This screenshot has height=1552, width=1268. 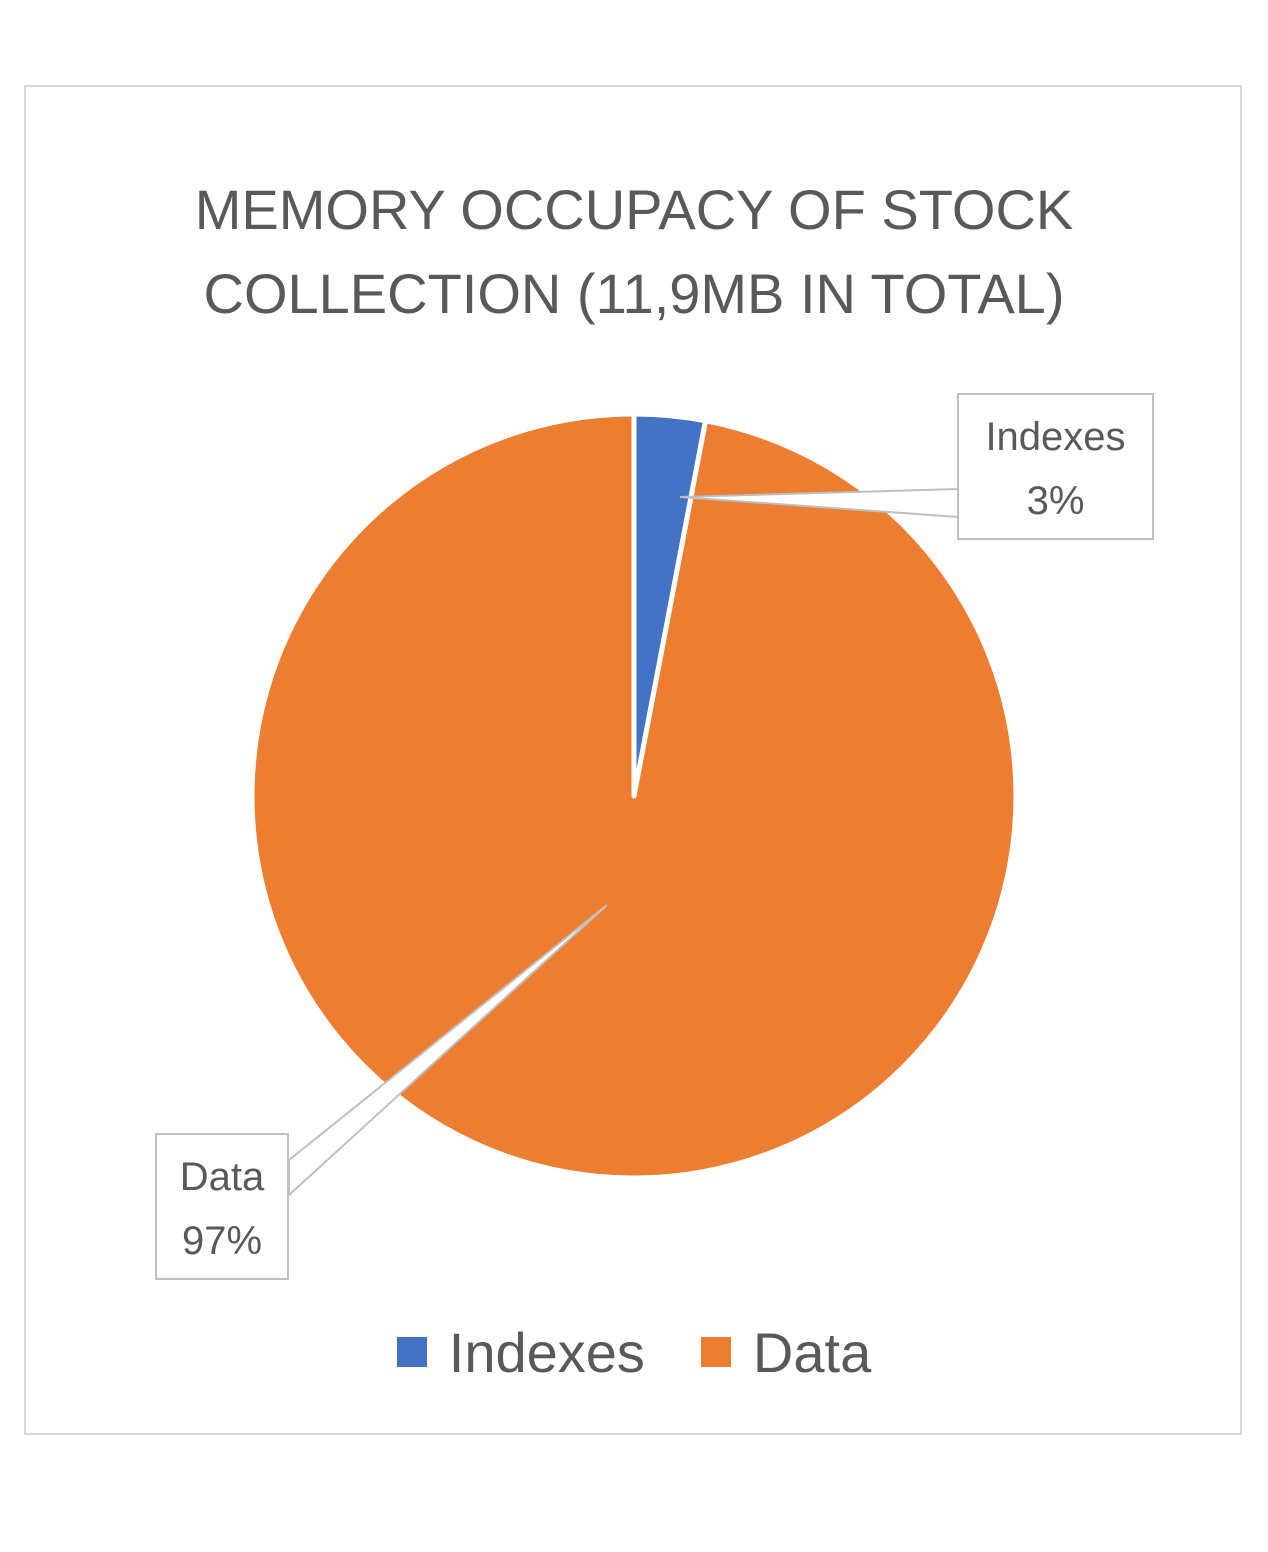 What do you see at coordinates (546, 1352) in the screenshot?
I see `legend-label-indexes: Indexes` at bounding box center [546, 1352].